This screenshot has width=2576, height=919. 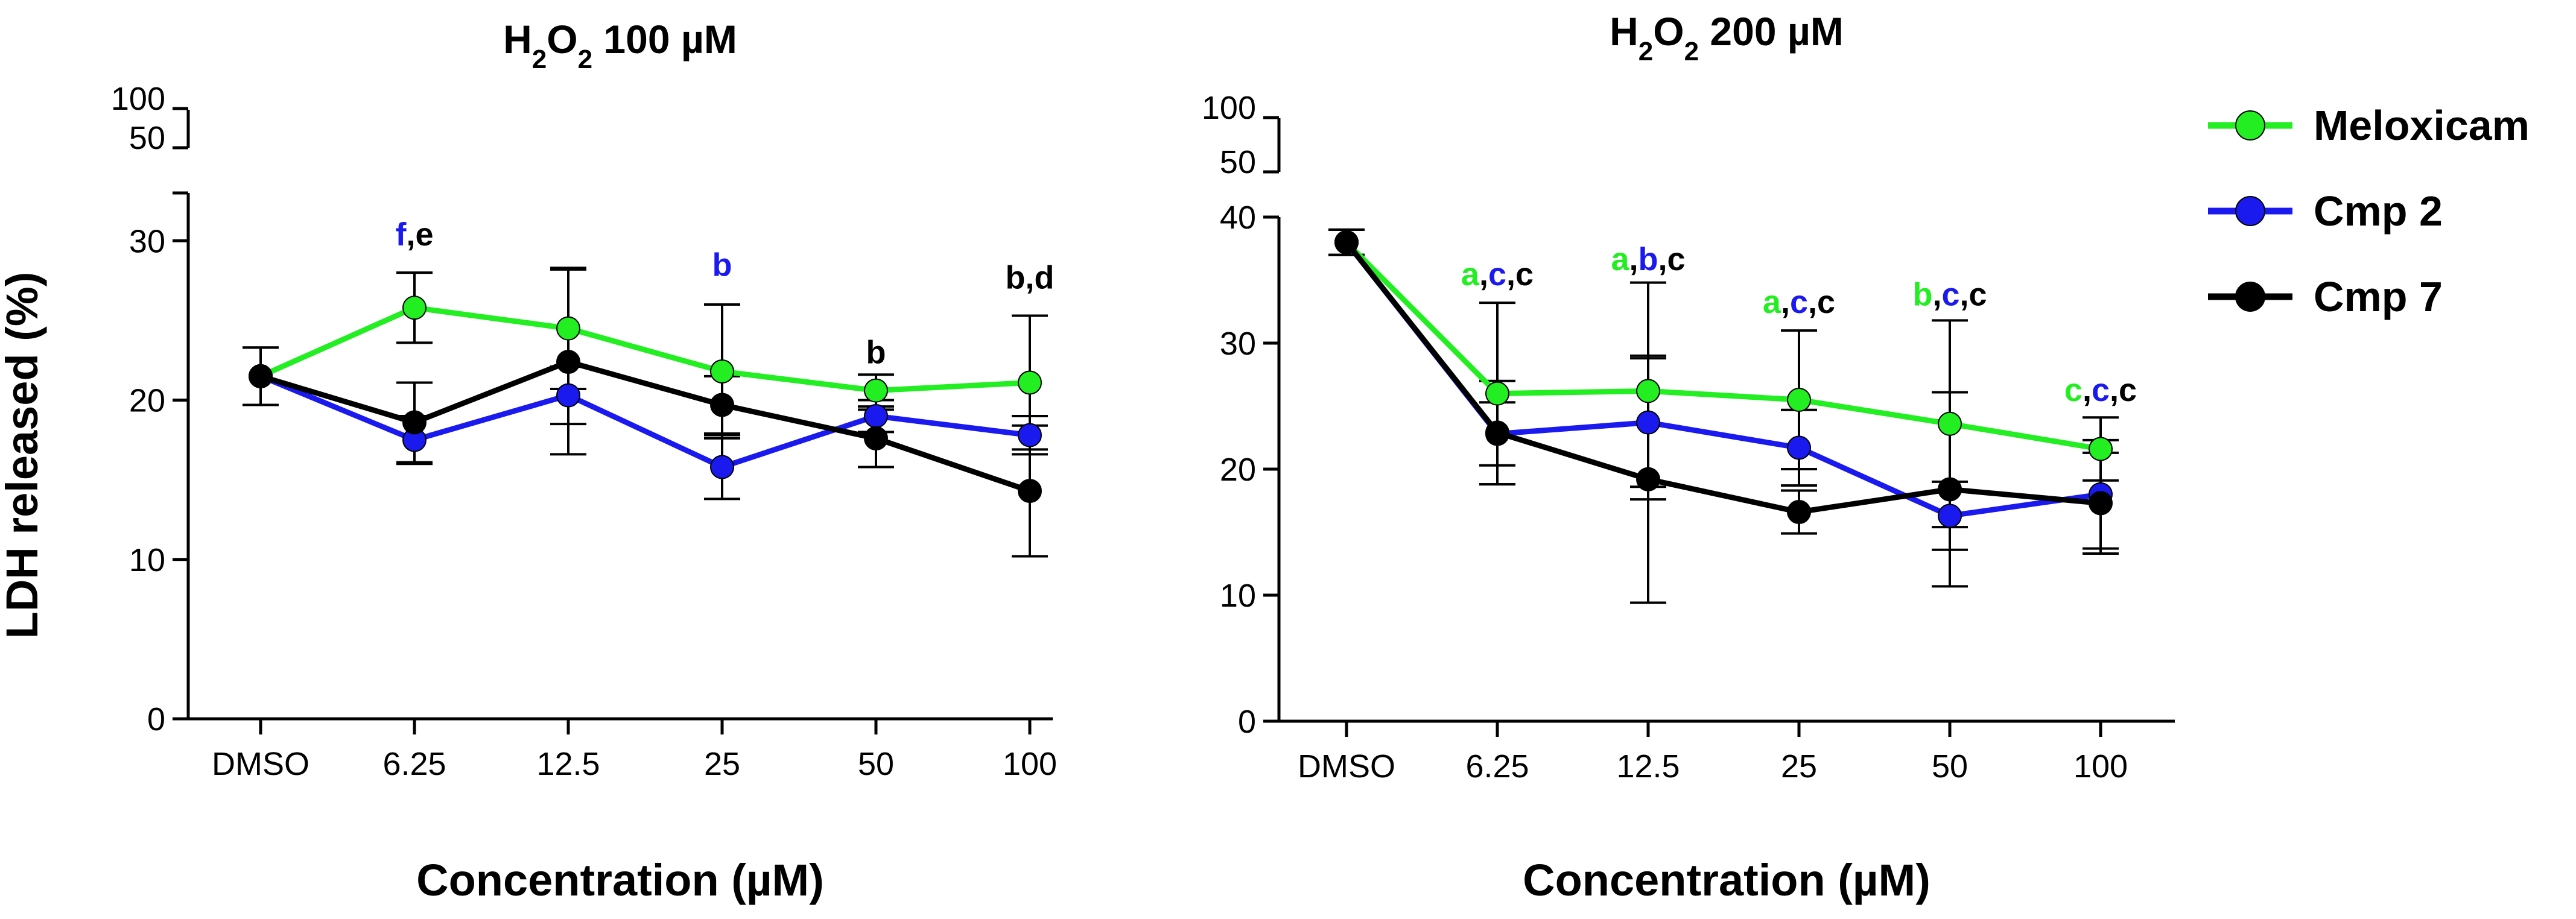 I want to click on chart-title: H2O2 200 µM, so click(x=1727, y=37).